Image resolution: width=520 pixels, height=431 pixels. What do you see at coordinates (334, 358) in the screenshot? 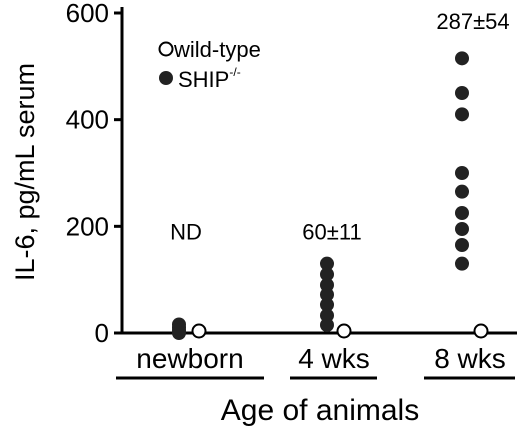
I see `category-label: 4 wks` at bounding box center [334, 358].